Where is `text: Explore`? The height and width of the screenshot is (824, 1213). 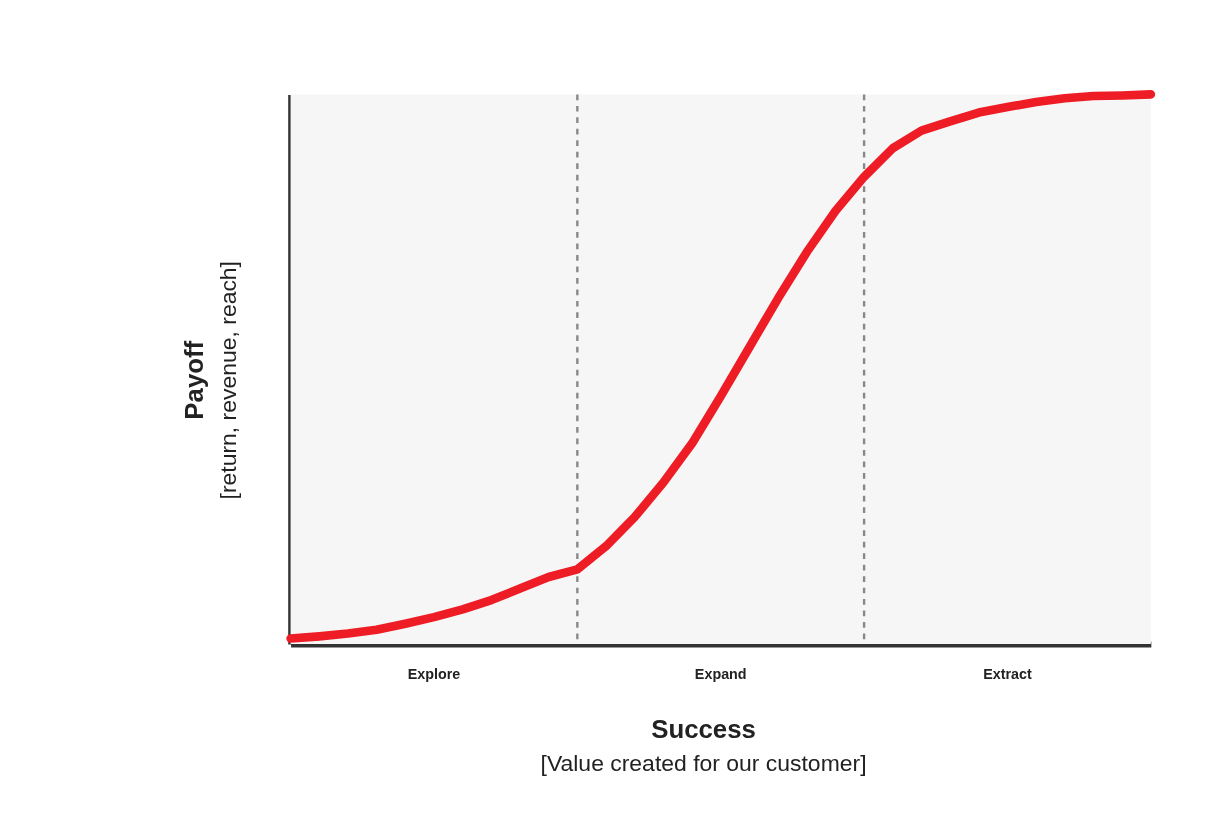 text: Explore is located at coordinates (434, 674).